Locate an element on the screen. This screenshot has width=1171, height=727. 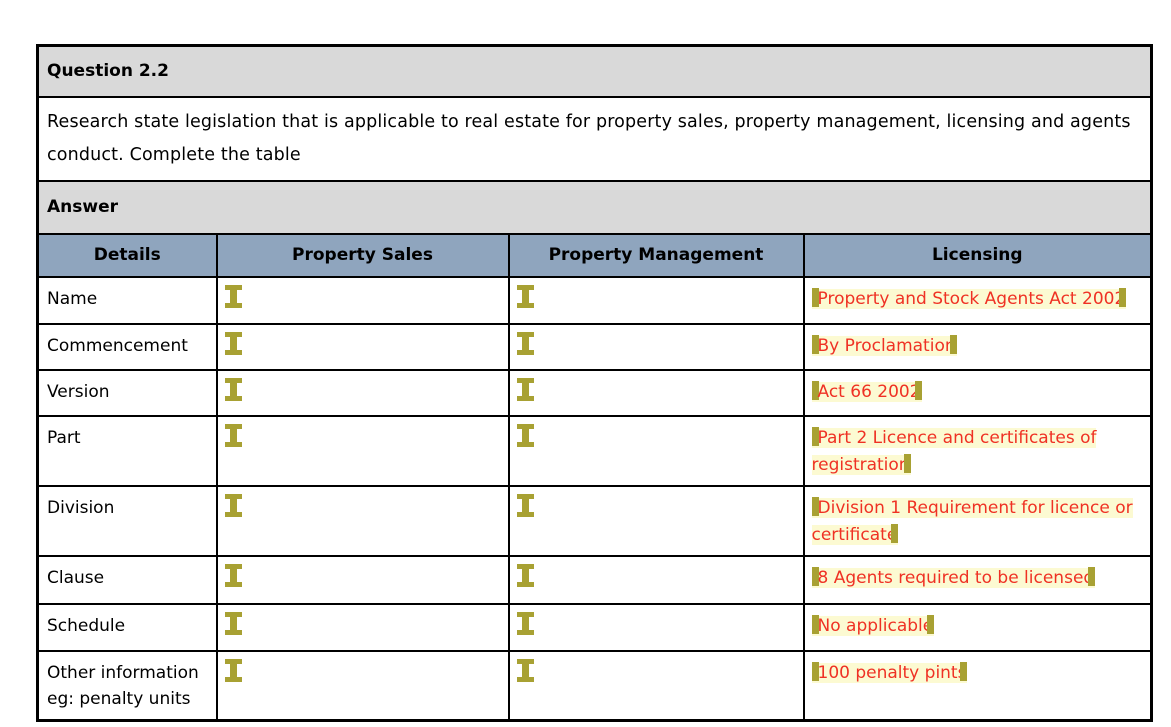
row-label-commencement: Commencement is located at coordinates (127, 346).